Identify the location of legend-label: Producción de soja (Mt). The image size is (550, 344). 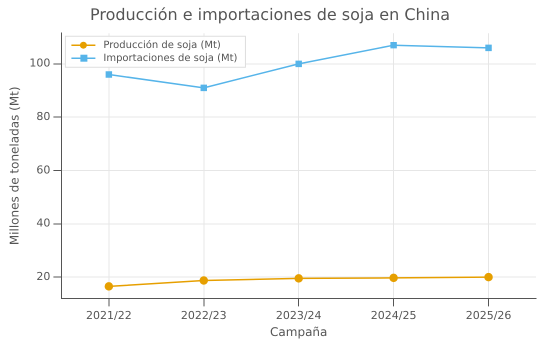
(162, 45).